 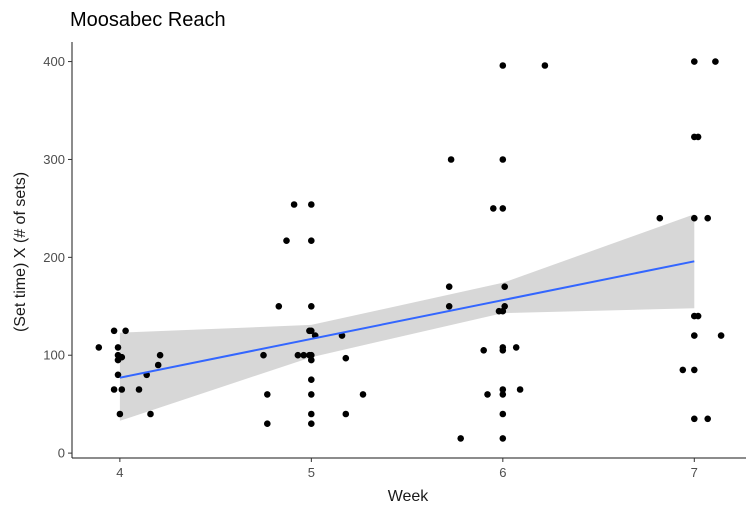 What do you see at coordinates (148, 20) in the screenshot?
I see `chart-title: Moosabec Reach` at bounding box center [148, 20].